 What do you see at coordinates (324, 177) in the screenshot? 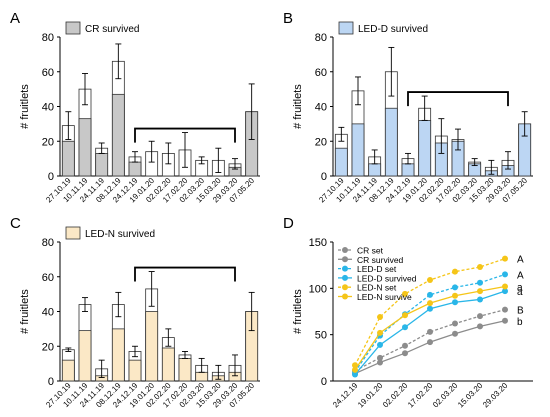
I see `panel-b-y-tick-label: 0` at bounding box center [324, 177].